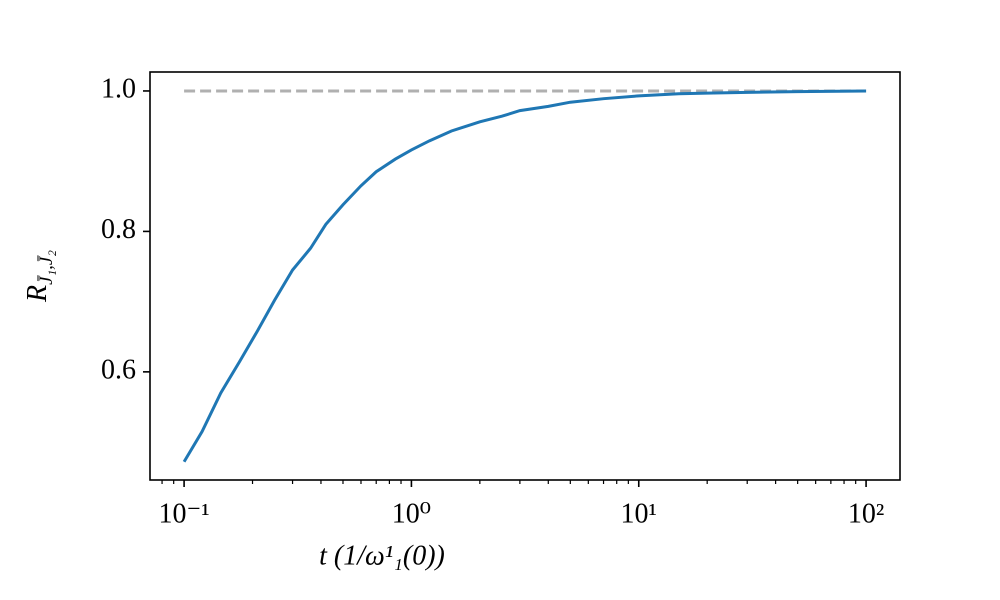 The width and height of the screenshot is (1000, 600). I want to click on x-tick-label: 10⁰, so click(411, 513).